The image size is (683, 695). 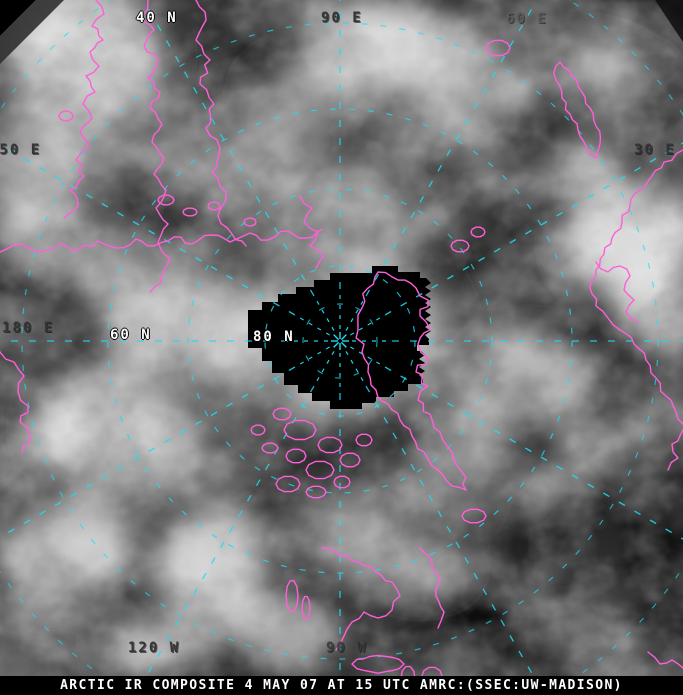 I want to click on lat-label-60n: 60 N, so click(x=131, y=335).